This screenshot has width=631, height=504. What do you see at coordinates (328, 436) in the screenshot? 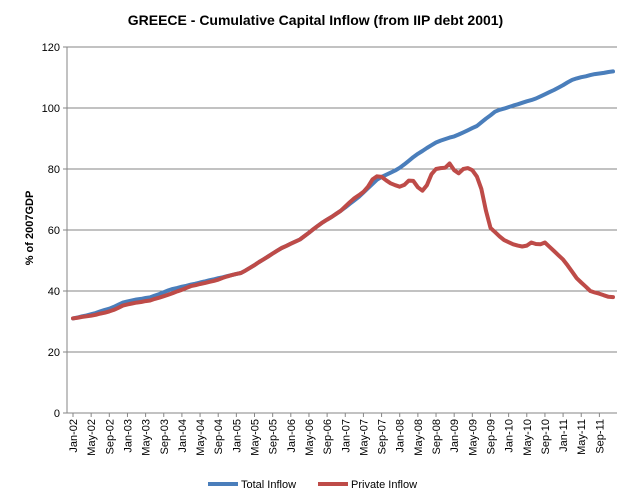
I see `x-tick-label-sep-06: Sep-06` at bounding box center [328, 436].